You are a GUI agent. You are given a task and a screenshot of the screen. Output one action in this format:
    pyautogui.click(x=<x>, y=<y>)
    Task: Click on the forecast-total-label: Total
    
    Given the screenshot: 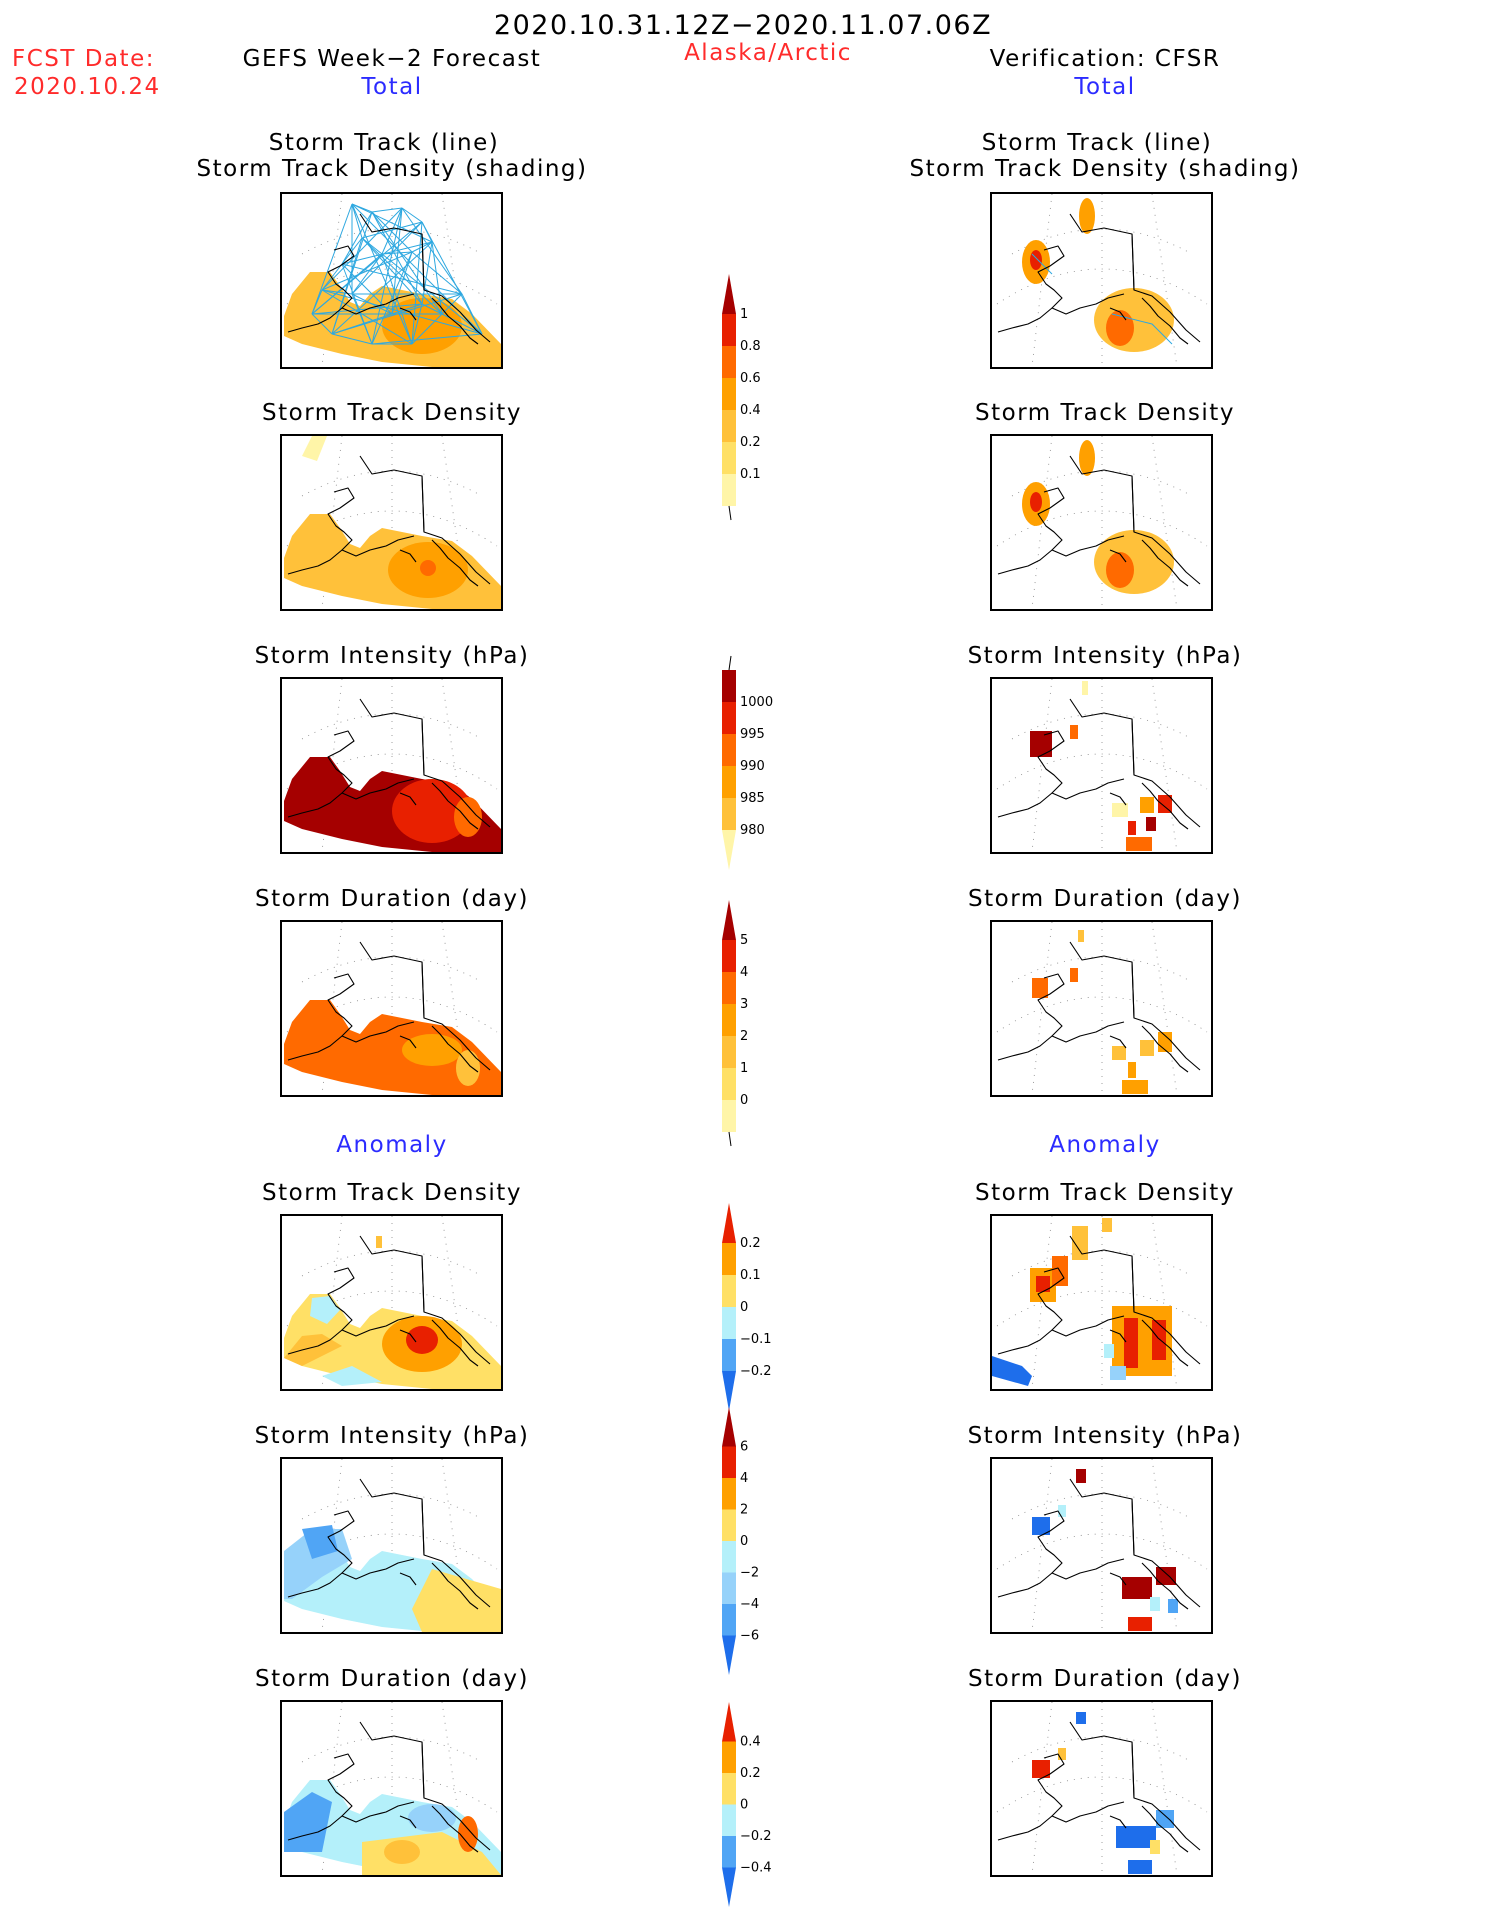 What is the action you would take?
    pyautogui.click(x=392, y=87)
    